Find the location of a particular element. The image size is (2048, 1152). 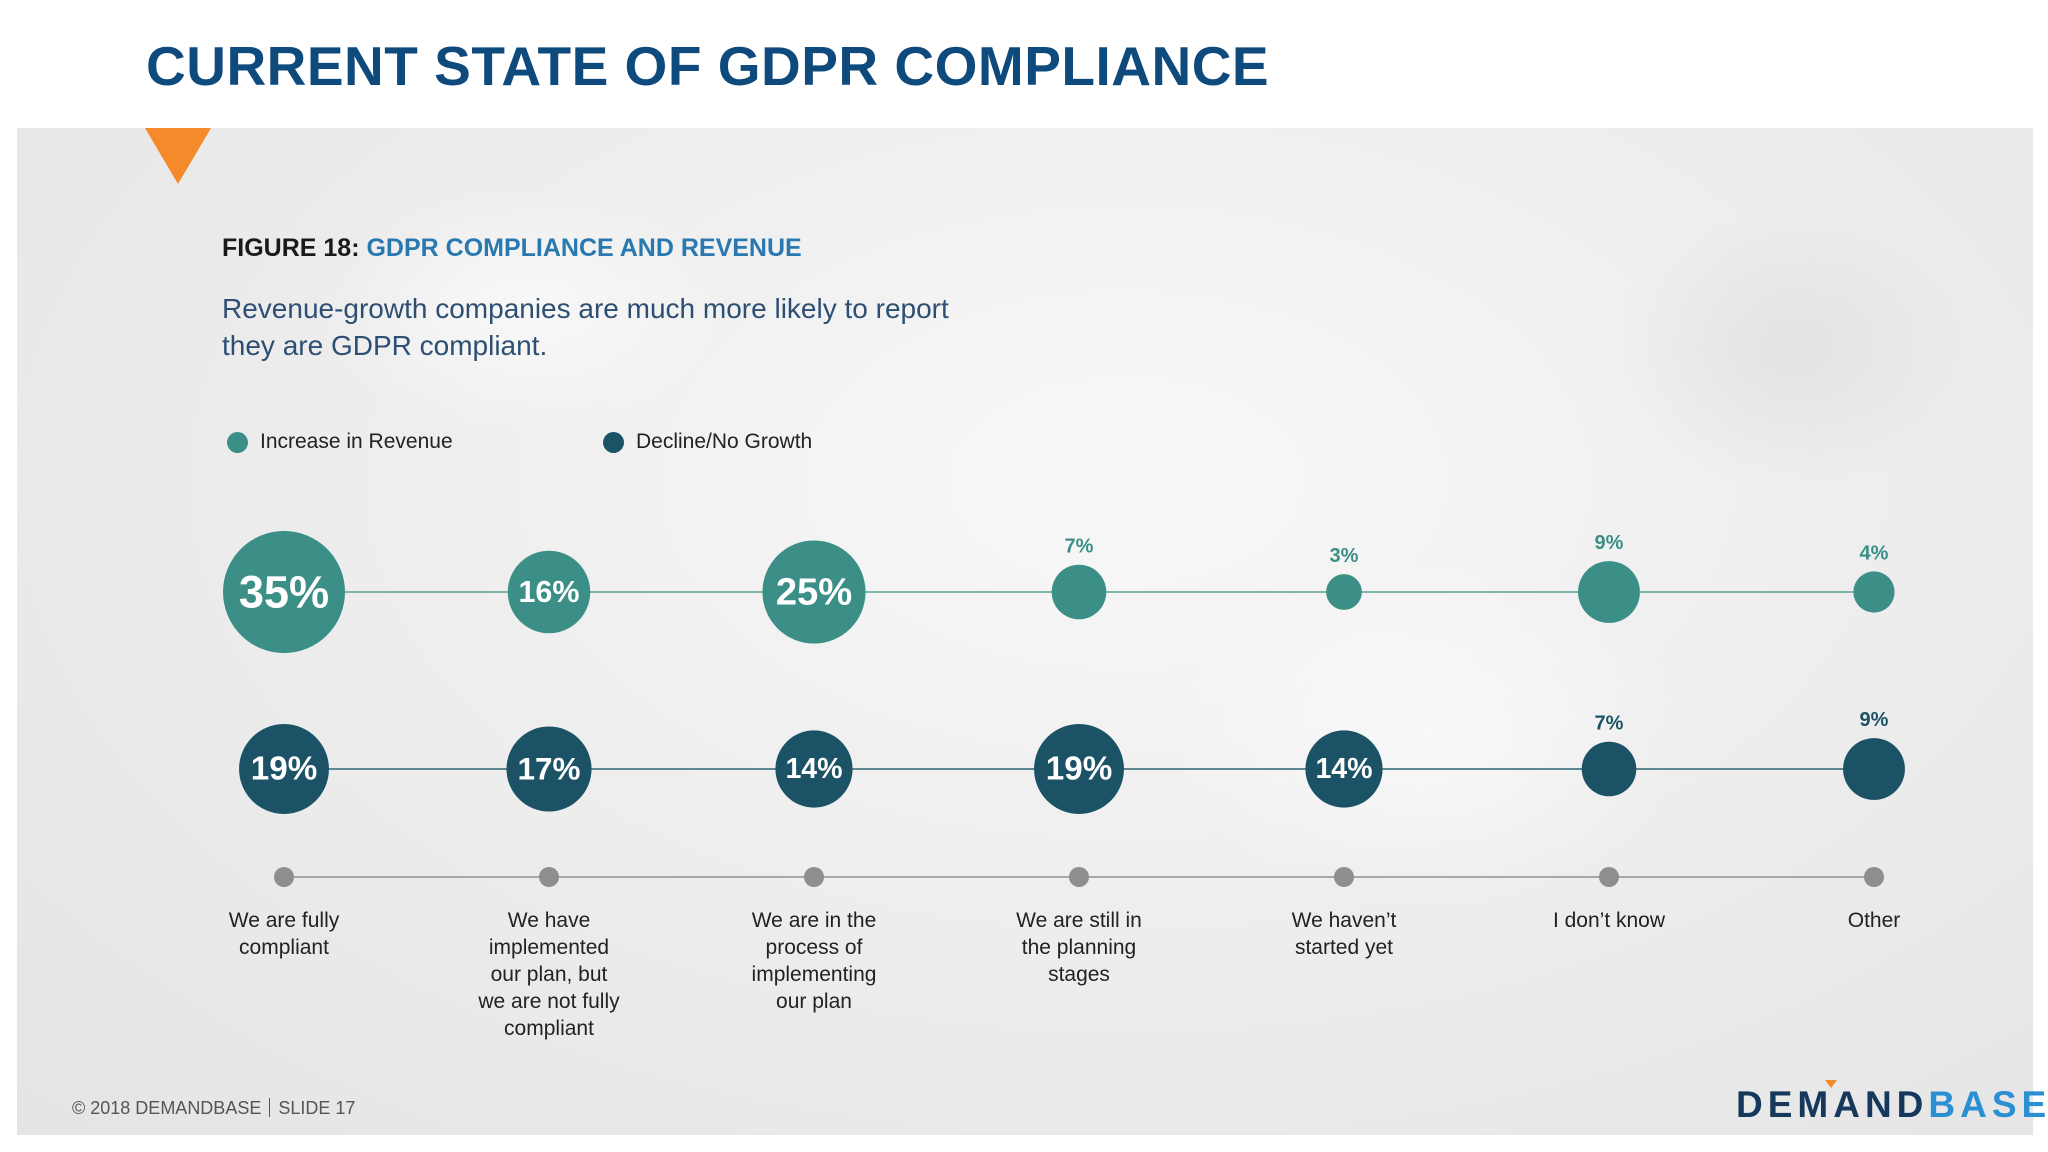

legend-label-decline: Decline/No Growth is located at coordinates (724, 441).